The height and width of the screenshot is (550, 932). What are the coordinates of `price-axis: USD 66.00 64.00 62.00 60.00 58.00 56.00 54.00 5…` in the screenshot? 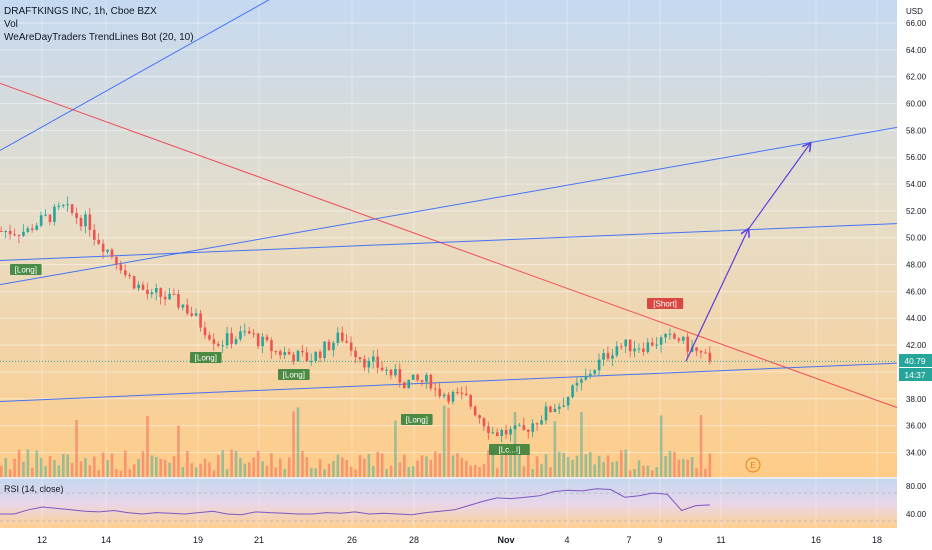 It's located at (916, 232).